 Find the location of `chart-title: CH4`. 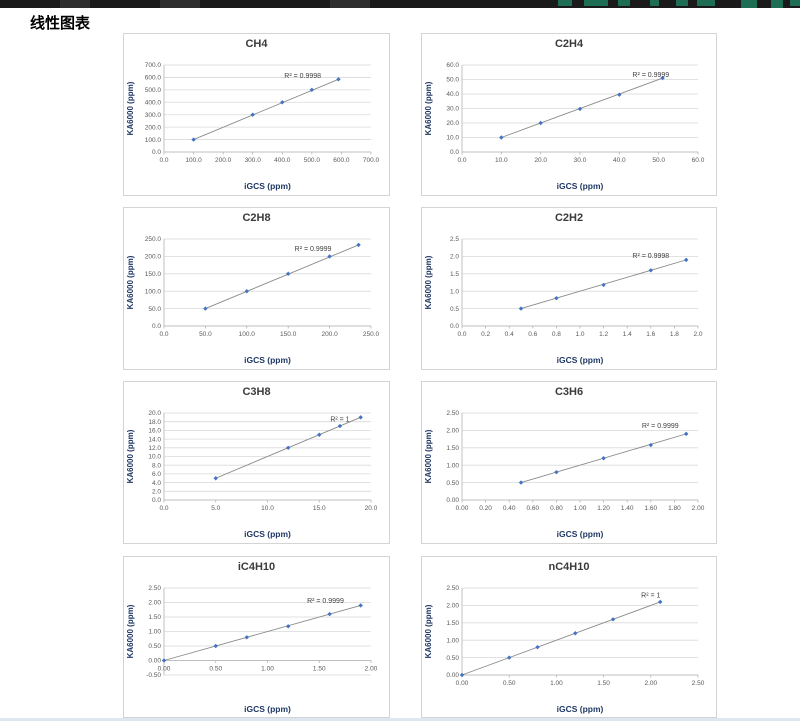

chart-title: CH4 is located at coordinates (256, 44).